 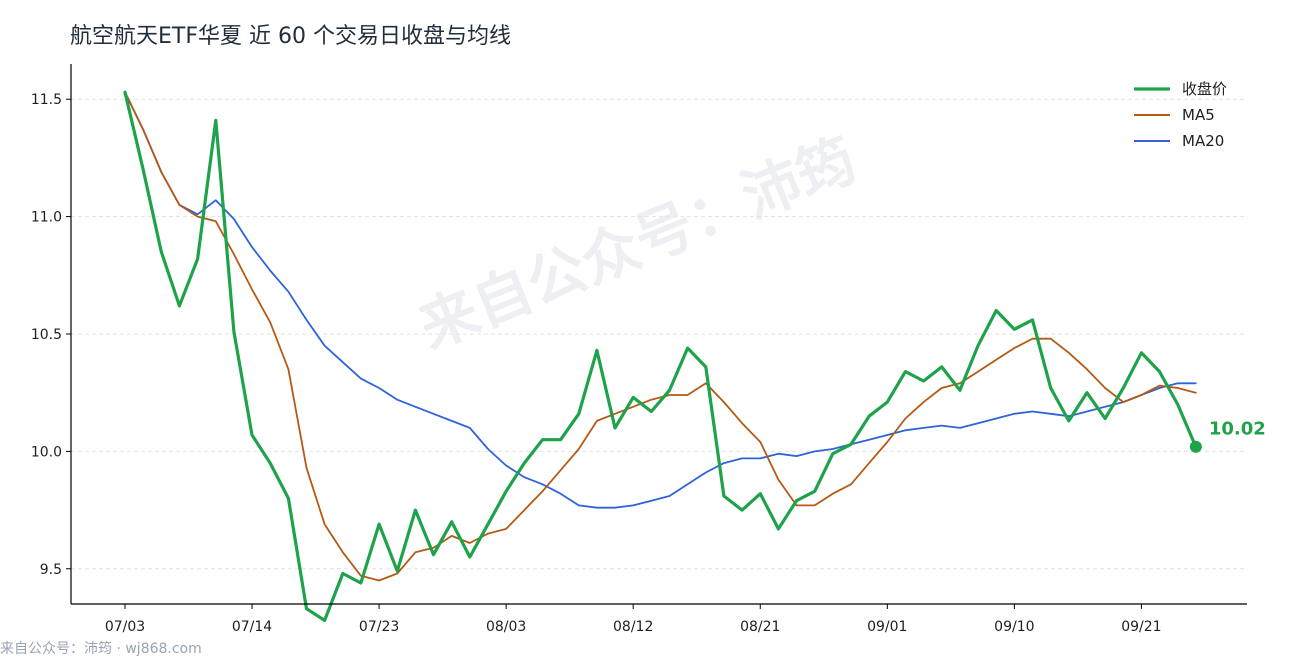 What do you see at coordinates (46, 100) in the screenshot?
I see `y-tick-label: 11.5` at bounding box center [46, 100].